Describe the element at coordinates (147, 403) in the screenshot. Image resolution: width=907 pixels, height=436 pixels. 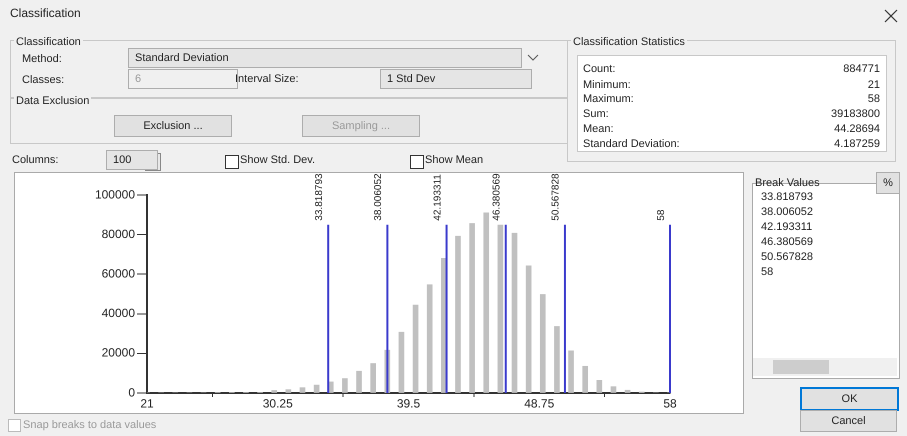
I see `x-tick-label: 21` at that location.